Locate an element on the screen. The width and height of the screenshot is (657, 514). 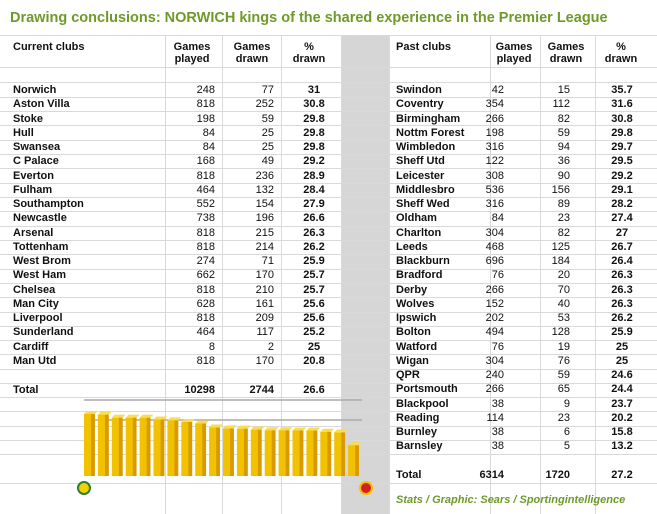
games-drawn: 214 is located at coordinates (264, 246).